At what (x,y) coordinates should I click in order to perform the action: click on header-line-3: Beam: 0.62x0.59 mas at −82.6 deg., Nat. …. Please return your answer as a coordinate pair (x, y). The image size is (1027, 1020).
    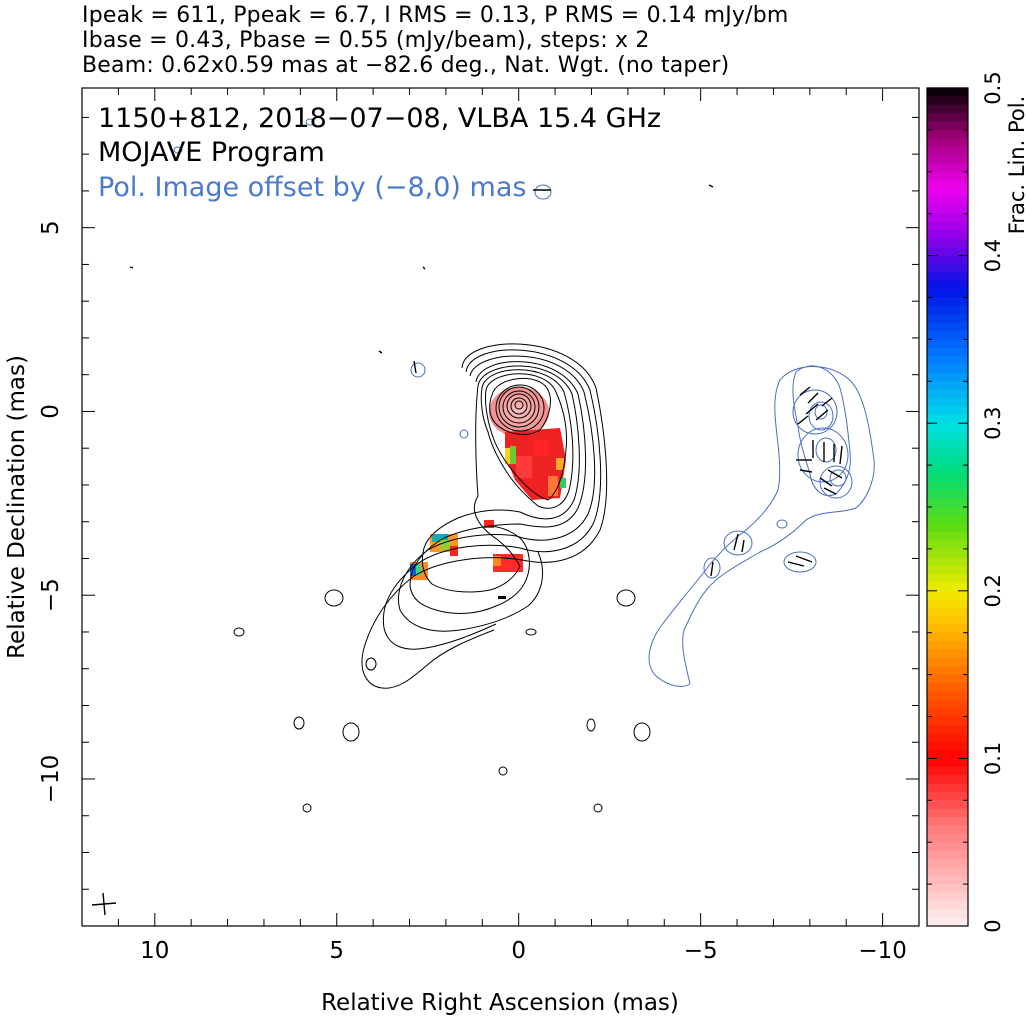
    Looking at the image, I should click on (406, 65).